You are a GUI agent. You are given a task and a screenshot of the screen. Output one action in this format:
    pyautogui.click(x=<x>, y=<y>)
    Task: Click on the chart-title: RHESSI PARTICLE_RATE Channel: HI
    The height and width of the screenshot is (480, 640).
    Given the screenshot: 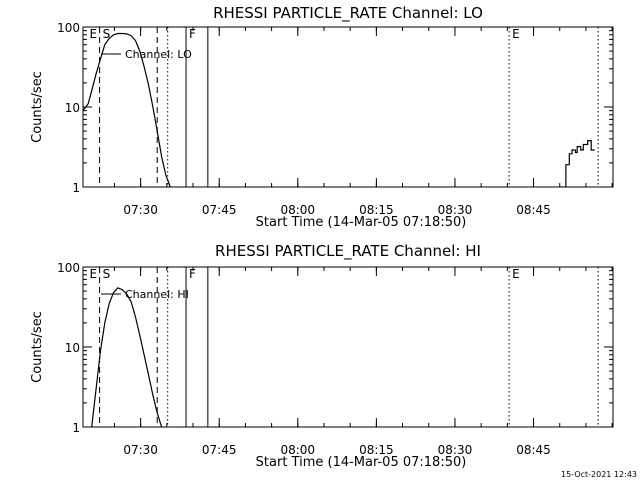 What is the action you would take?
    pyautogui.click(x=348, y=251)
    